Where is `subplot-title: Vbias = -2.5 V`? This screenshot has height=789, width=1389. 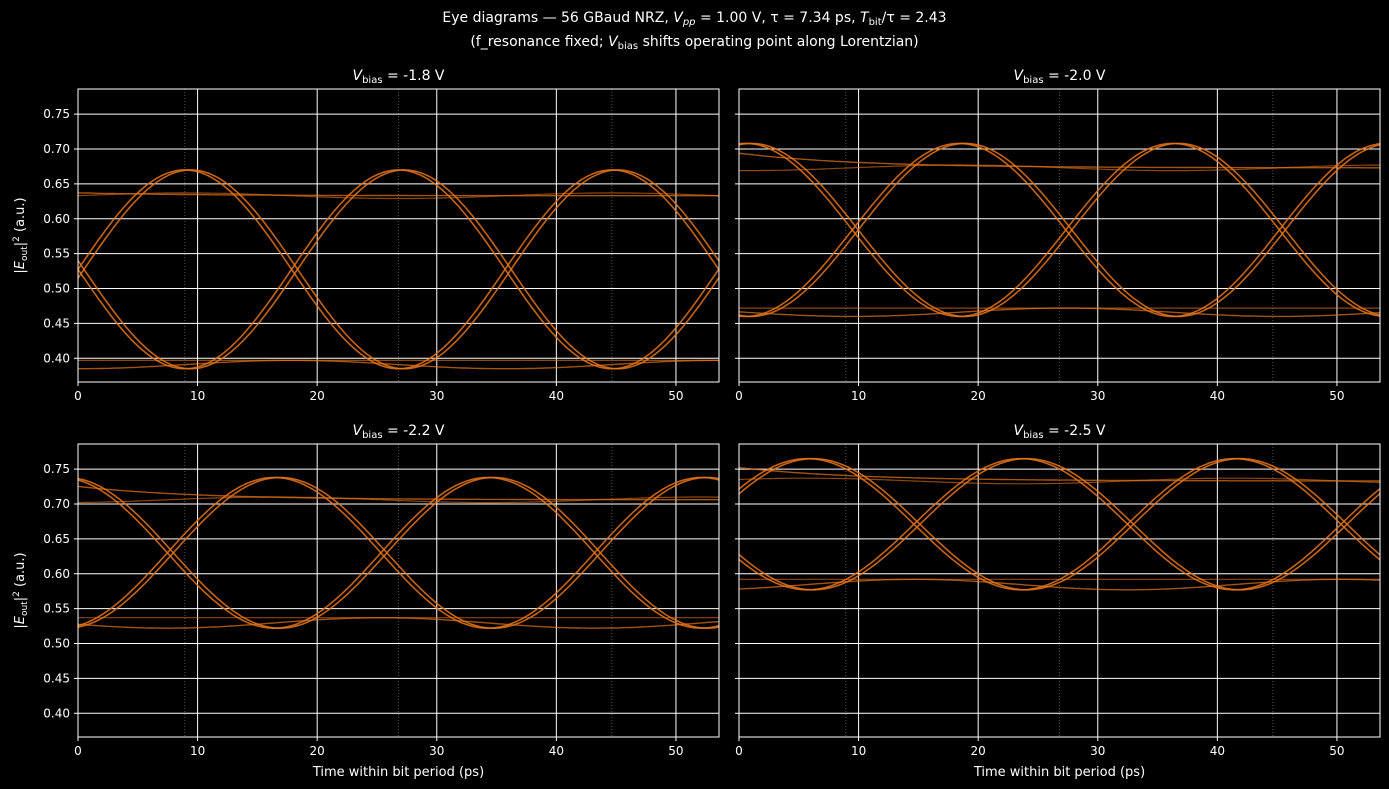
subplot-title: Vbias = -2.5 V is located at coordinates (1059, 432).